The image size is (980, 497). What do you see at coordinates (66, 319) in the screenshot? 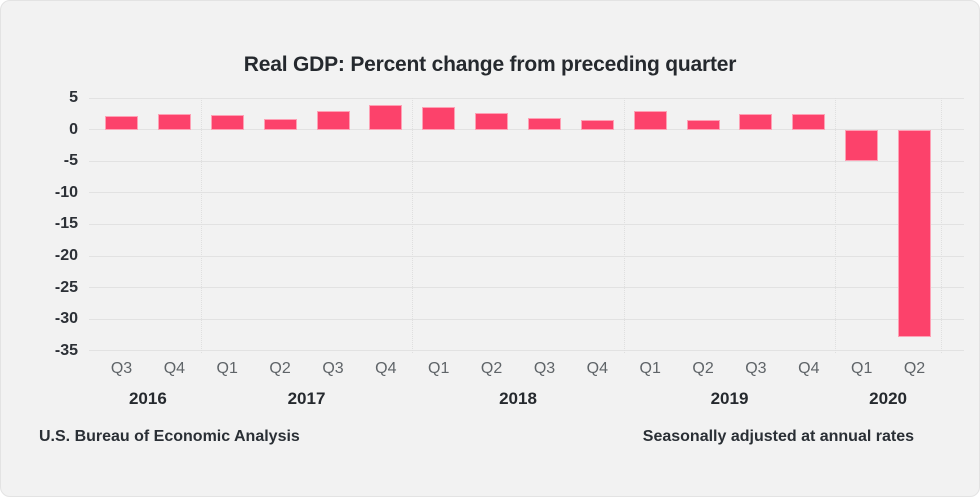
I see `y-axis-tick-label: -30` at bounding box center [66, 319].